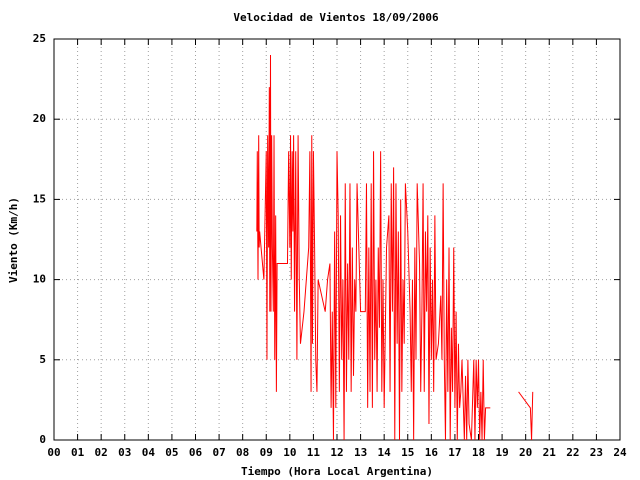  What do you see at coordinates (525, 452) in the screenshot?
I see `x-tick-label: 20` at bounding box center [525, 452].